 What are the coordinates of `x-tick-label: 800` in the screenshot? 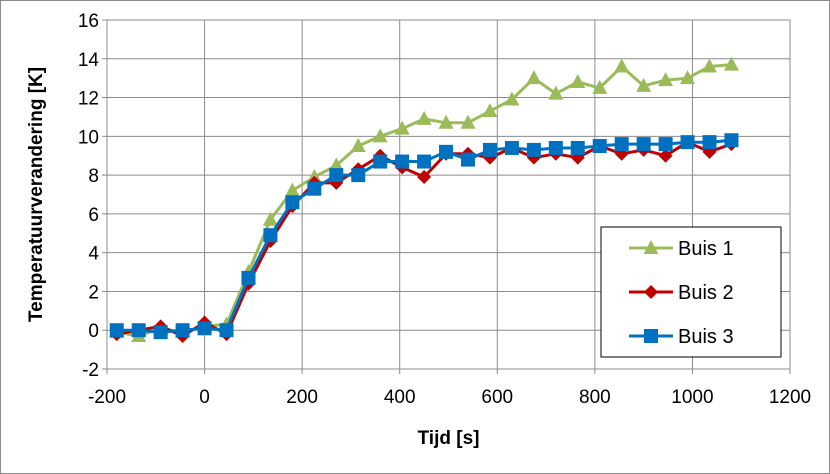 It's located at (595, 397).